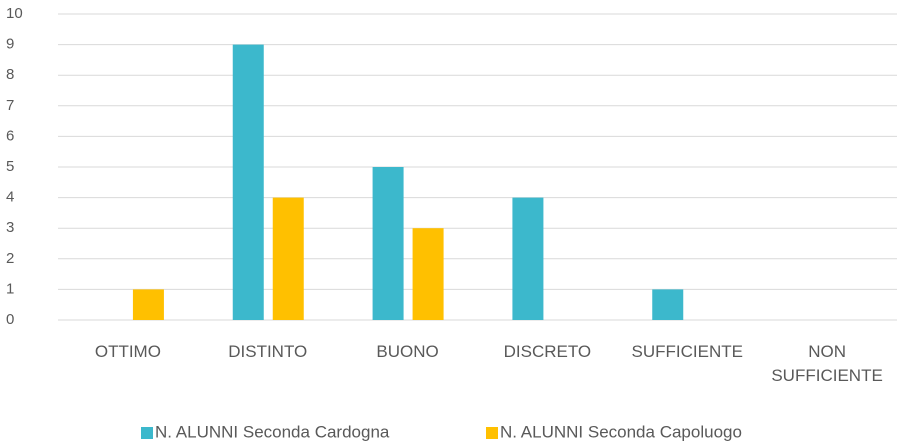  I want to click on y-tick-label: 4, so click(10, 197).